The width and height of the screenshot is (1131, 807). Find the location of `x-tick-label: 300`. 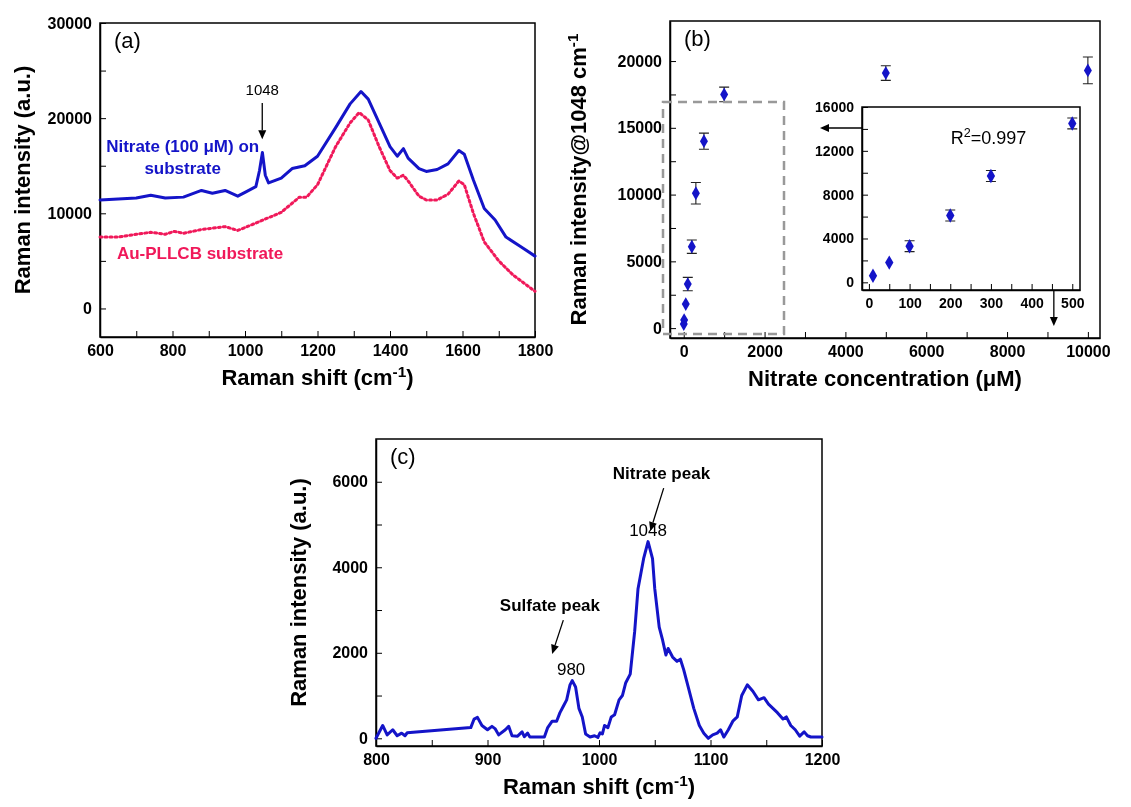

x-tick-label: 300 is located at coordinates (991, 302).